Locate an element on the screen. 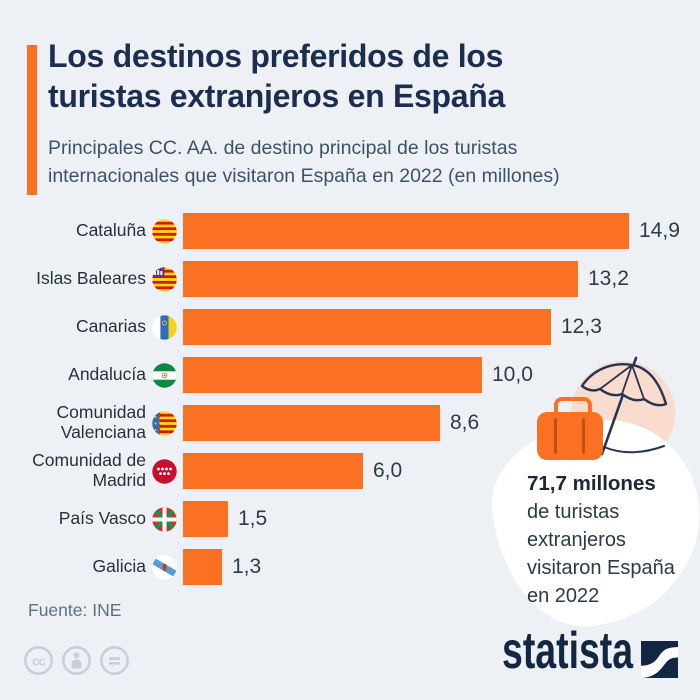  bar-track: 13,2 is located at coordinates (429, 279).